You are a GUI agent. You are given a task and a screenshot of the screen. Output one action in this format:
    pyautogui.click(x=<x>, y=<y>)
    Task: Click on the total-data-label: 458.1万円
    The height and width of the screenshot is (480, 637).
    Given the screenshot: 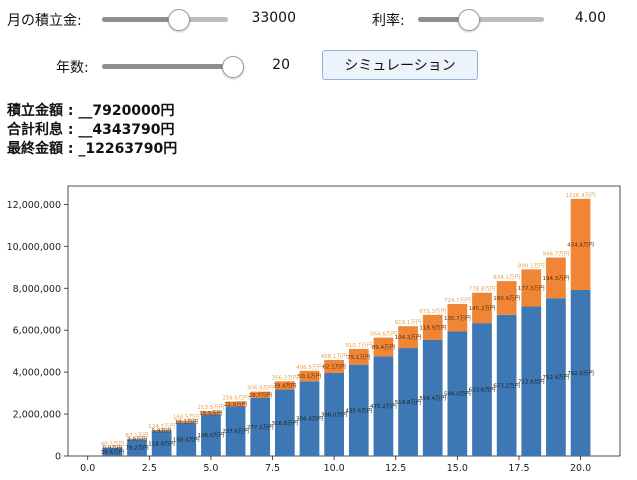 What is the action you would take?
    pyautogui.click(x=334, y=356)
    